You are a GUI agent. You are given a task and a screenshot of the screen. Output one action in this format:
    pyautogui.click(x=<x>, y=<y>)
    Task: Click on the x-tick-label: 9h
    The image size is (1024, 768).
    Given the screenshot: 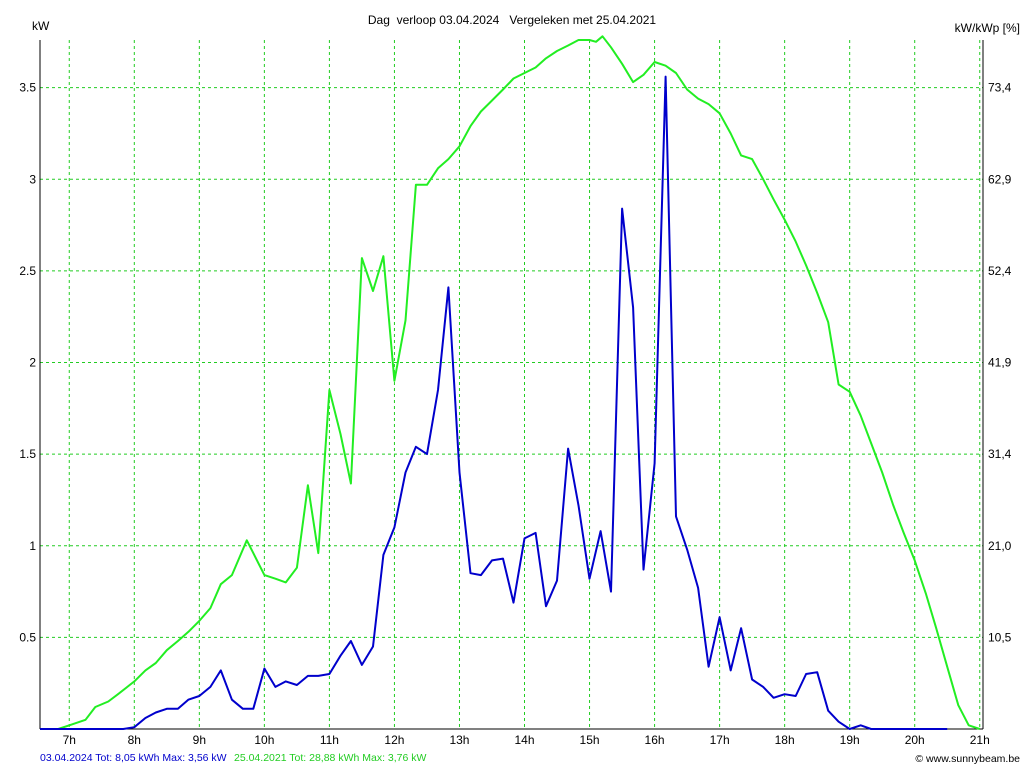 What is the action you would take?
    pyautogui.click(x=199, y=740)
    